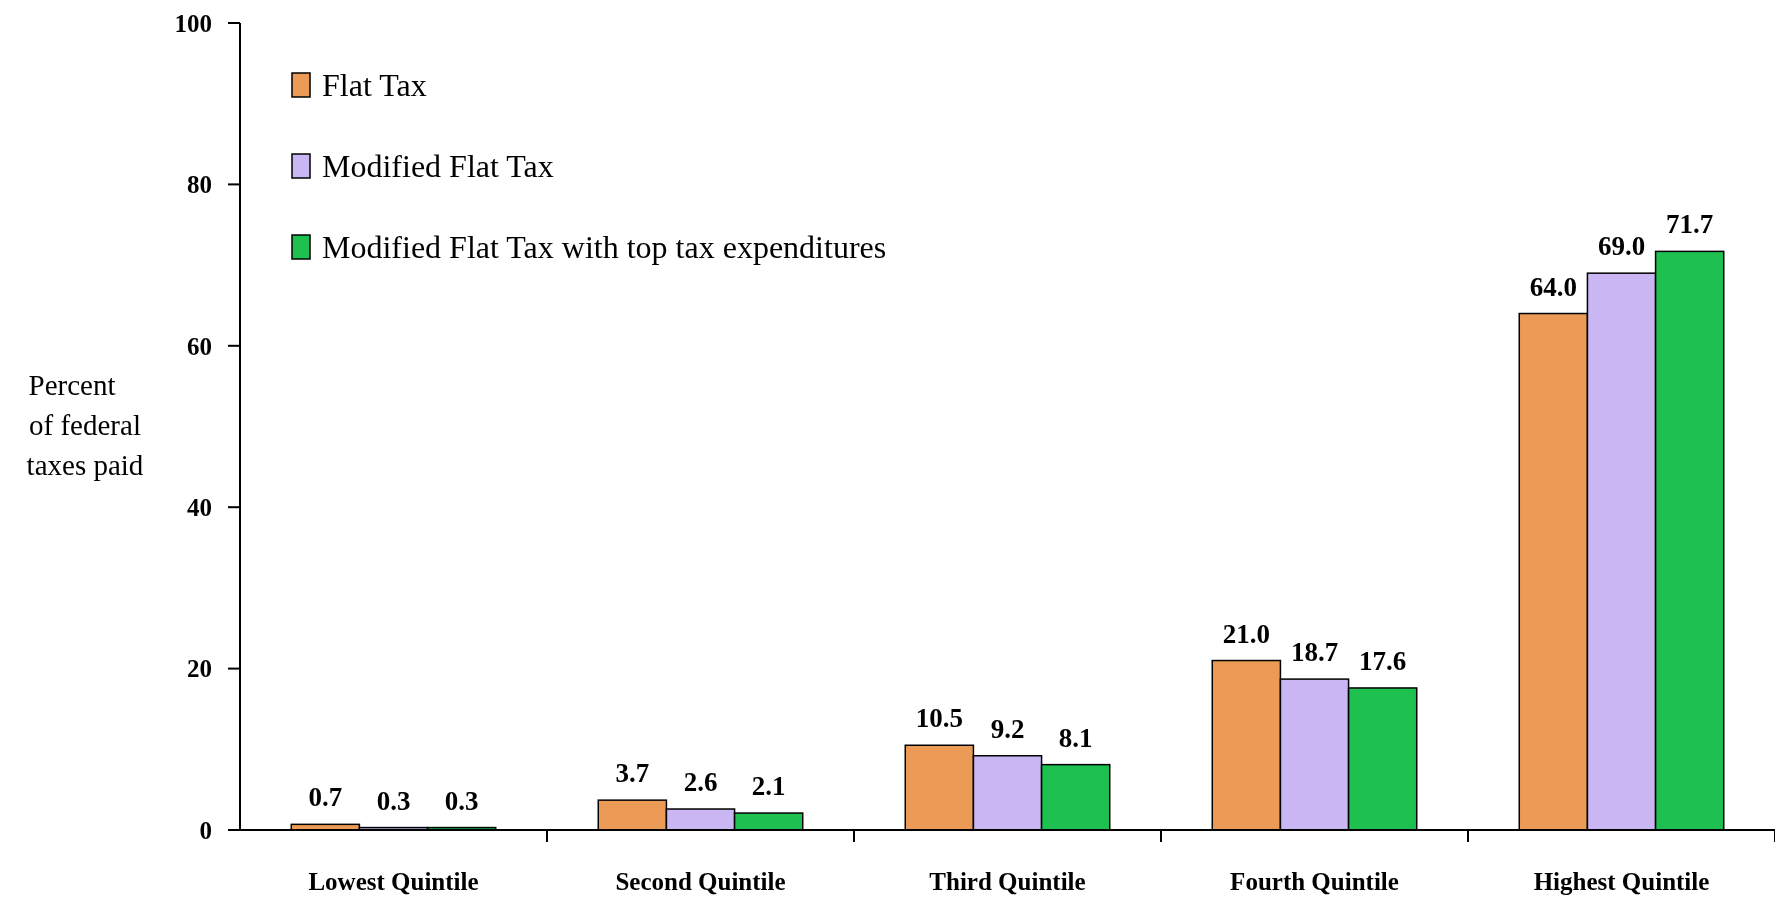 The height and width of the screenshot is (900, 1775). I want to click on x-tick-label: Lowest Quintile, so click(393, 881).